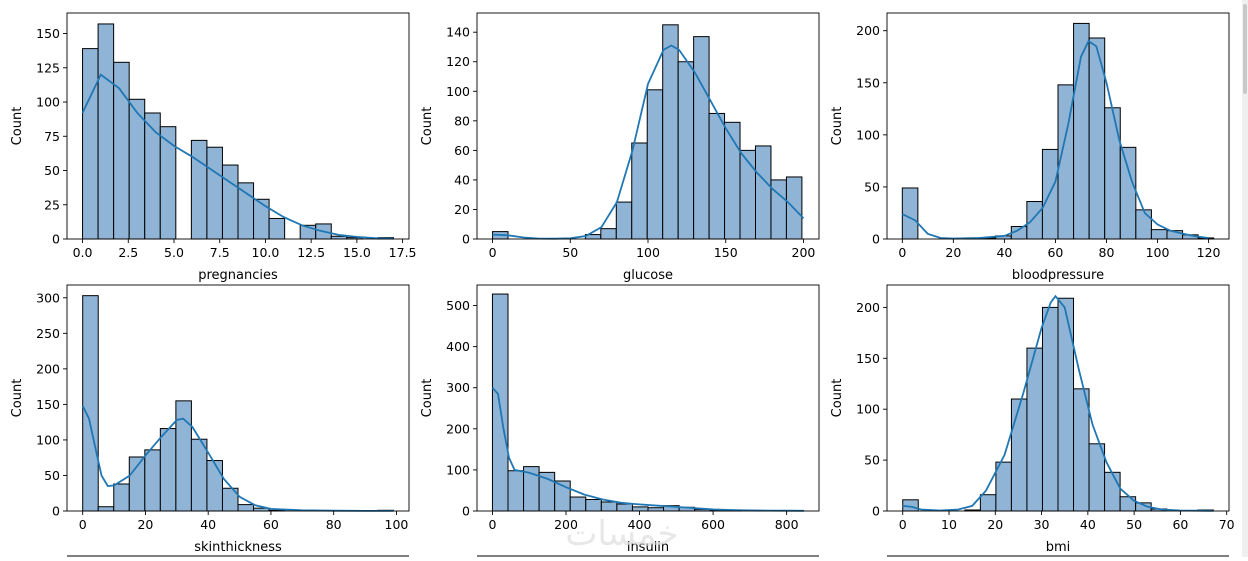 Image resolution: width=1248 pixels, height=561 pixels. Describe the element at coordinates (621, 534) in the screenshot. I see `watermark-text: خمسات` at that location.